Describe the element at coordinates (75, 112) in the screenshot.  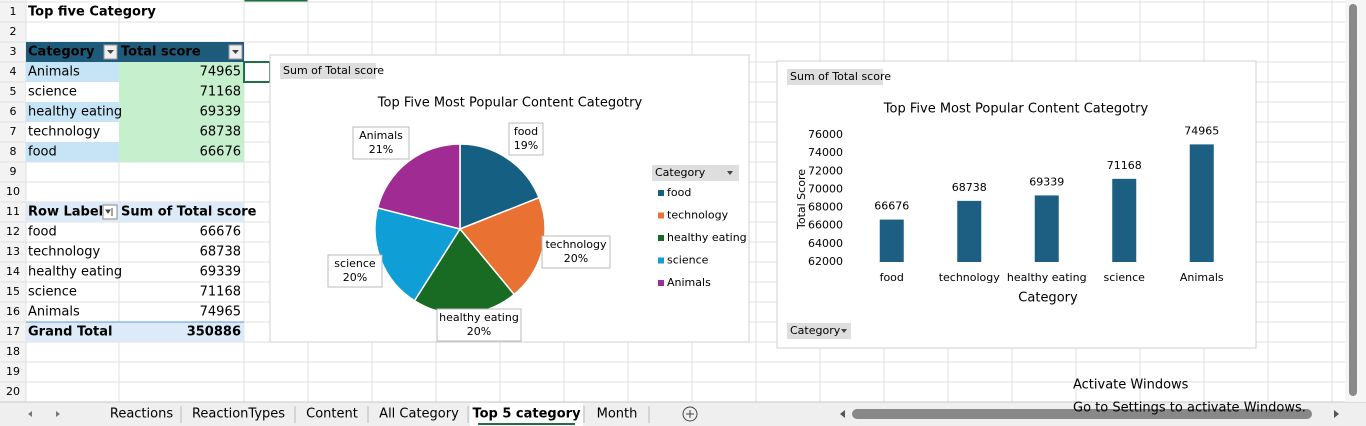
I see `table-cell: healthy eating` at that location.